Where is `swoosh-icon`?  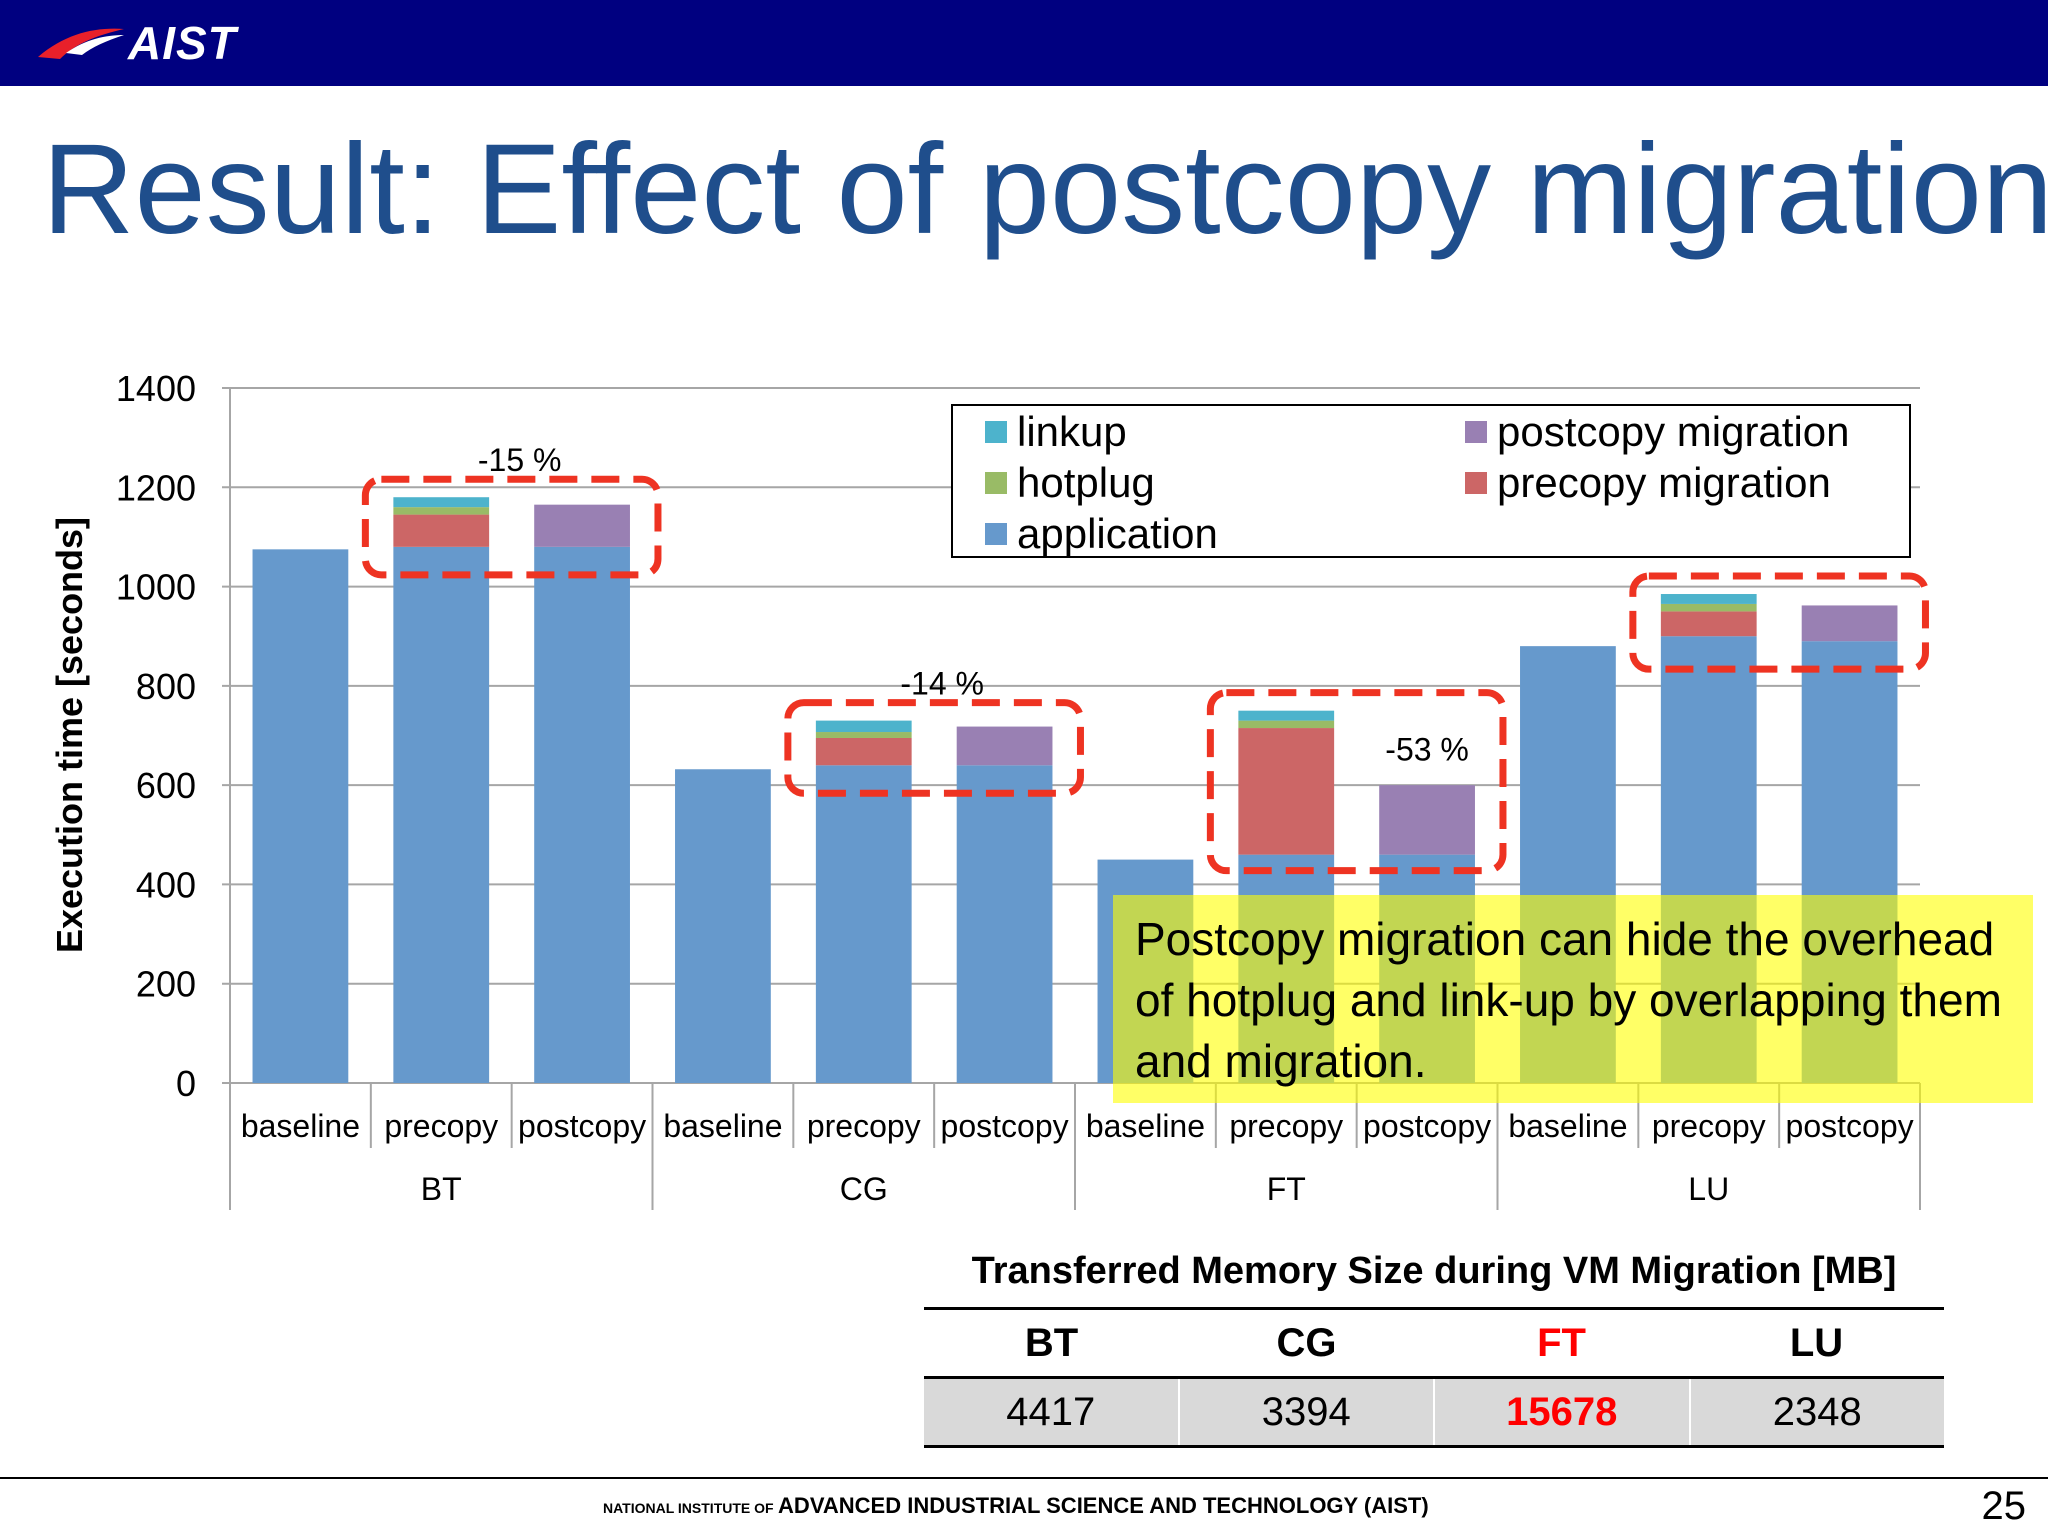 swoosh-icon is located at coordinates (81, 43).